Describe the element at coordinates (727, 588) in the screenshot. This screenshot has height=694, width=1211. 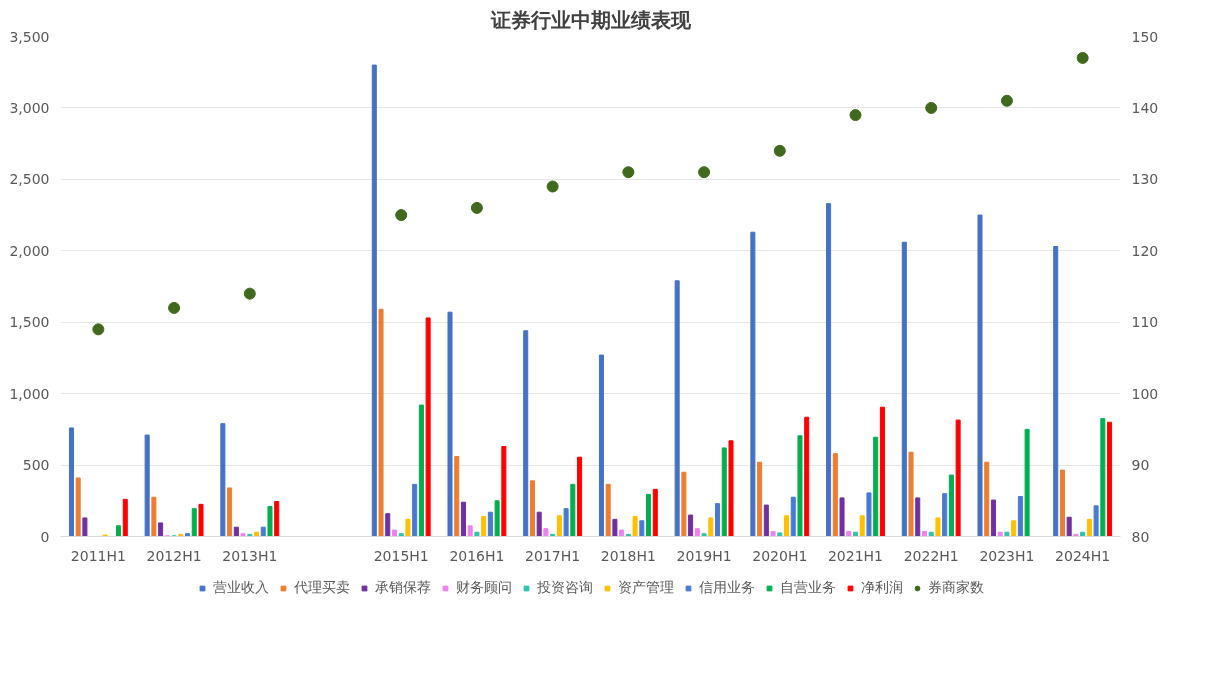
I see `legend-label: 信用业务` at that location.